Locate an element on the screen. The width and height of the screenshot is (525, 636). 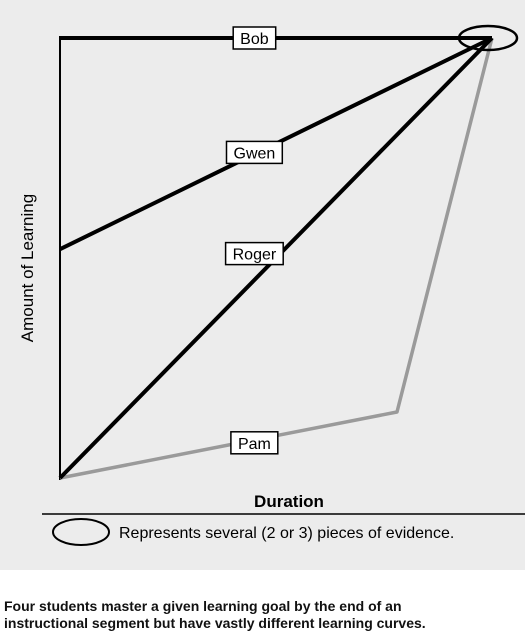
series-label-pam: Pam is located at coordinates (254, 444).